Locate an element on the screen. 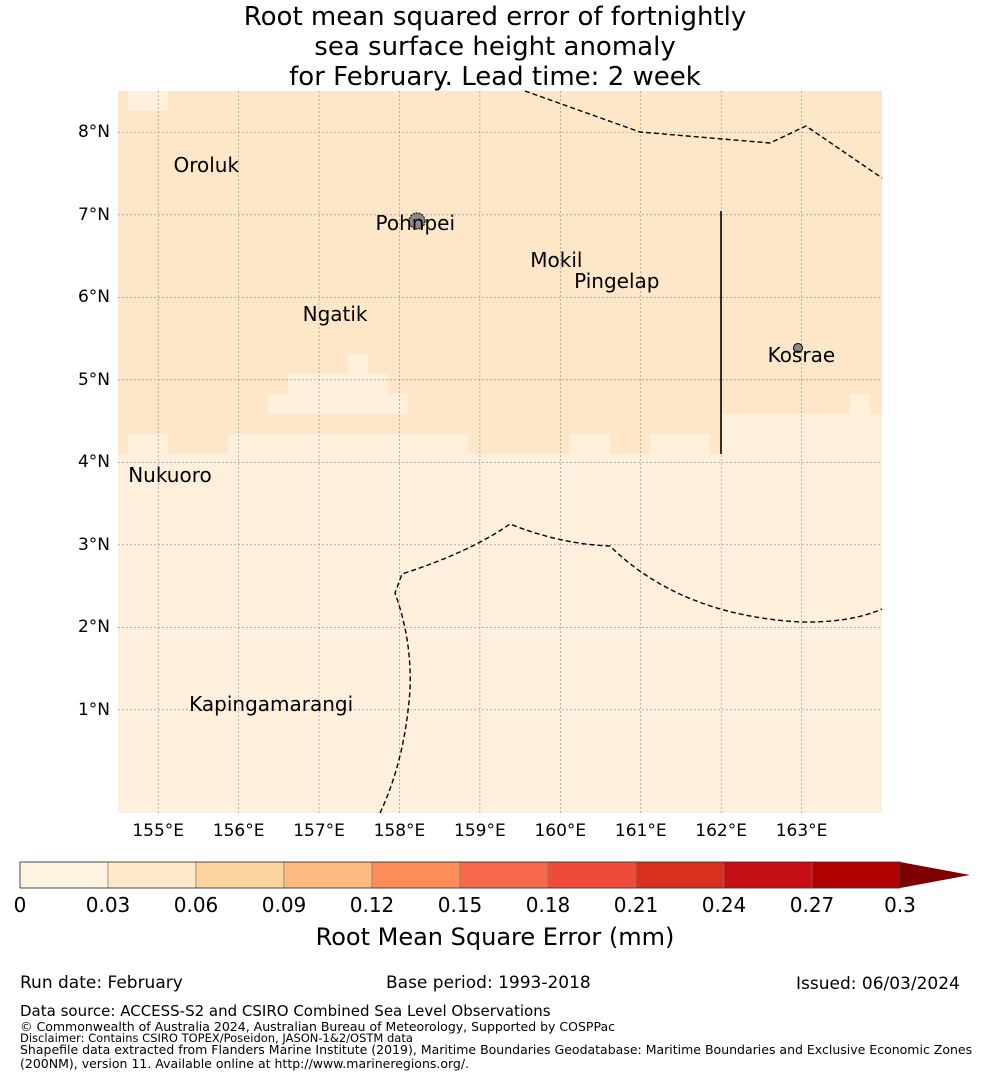  colorbar-tick: 0.09 is located at coordinates (284, 905).